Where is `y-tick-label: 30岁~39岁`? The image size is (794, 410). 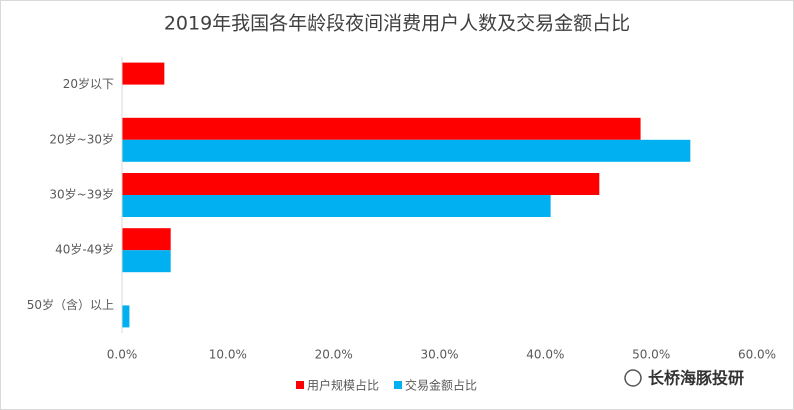
y-tick-label: 30岁~39岁 is located at coordinates (81, 194).